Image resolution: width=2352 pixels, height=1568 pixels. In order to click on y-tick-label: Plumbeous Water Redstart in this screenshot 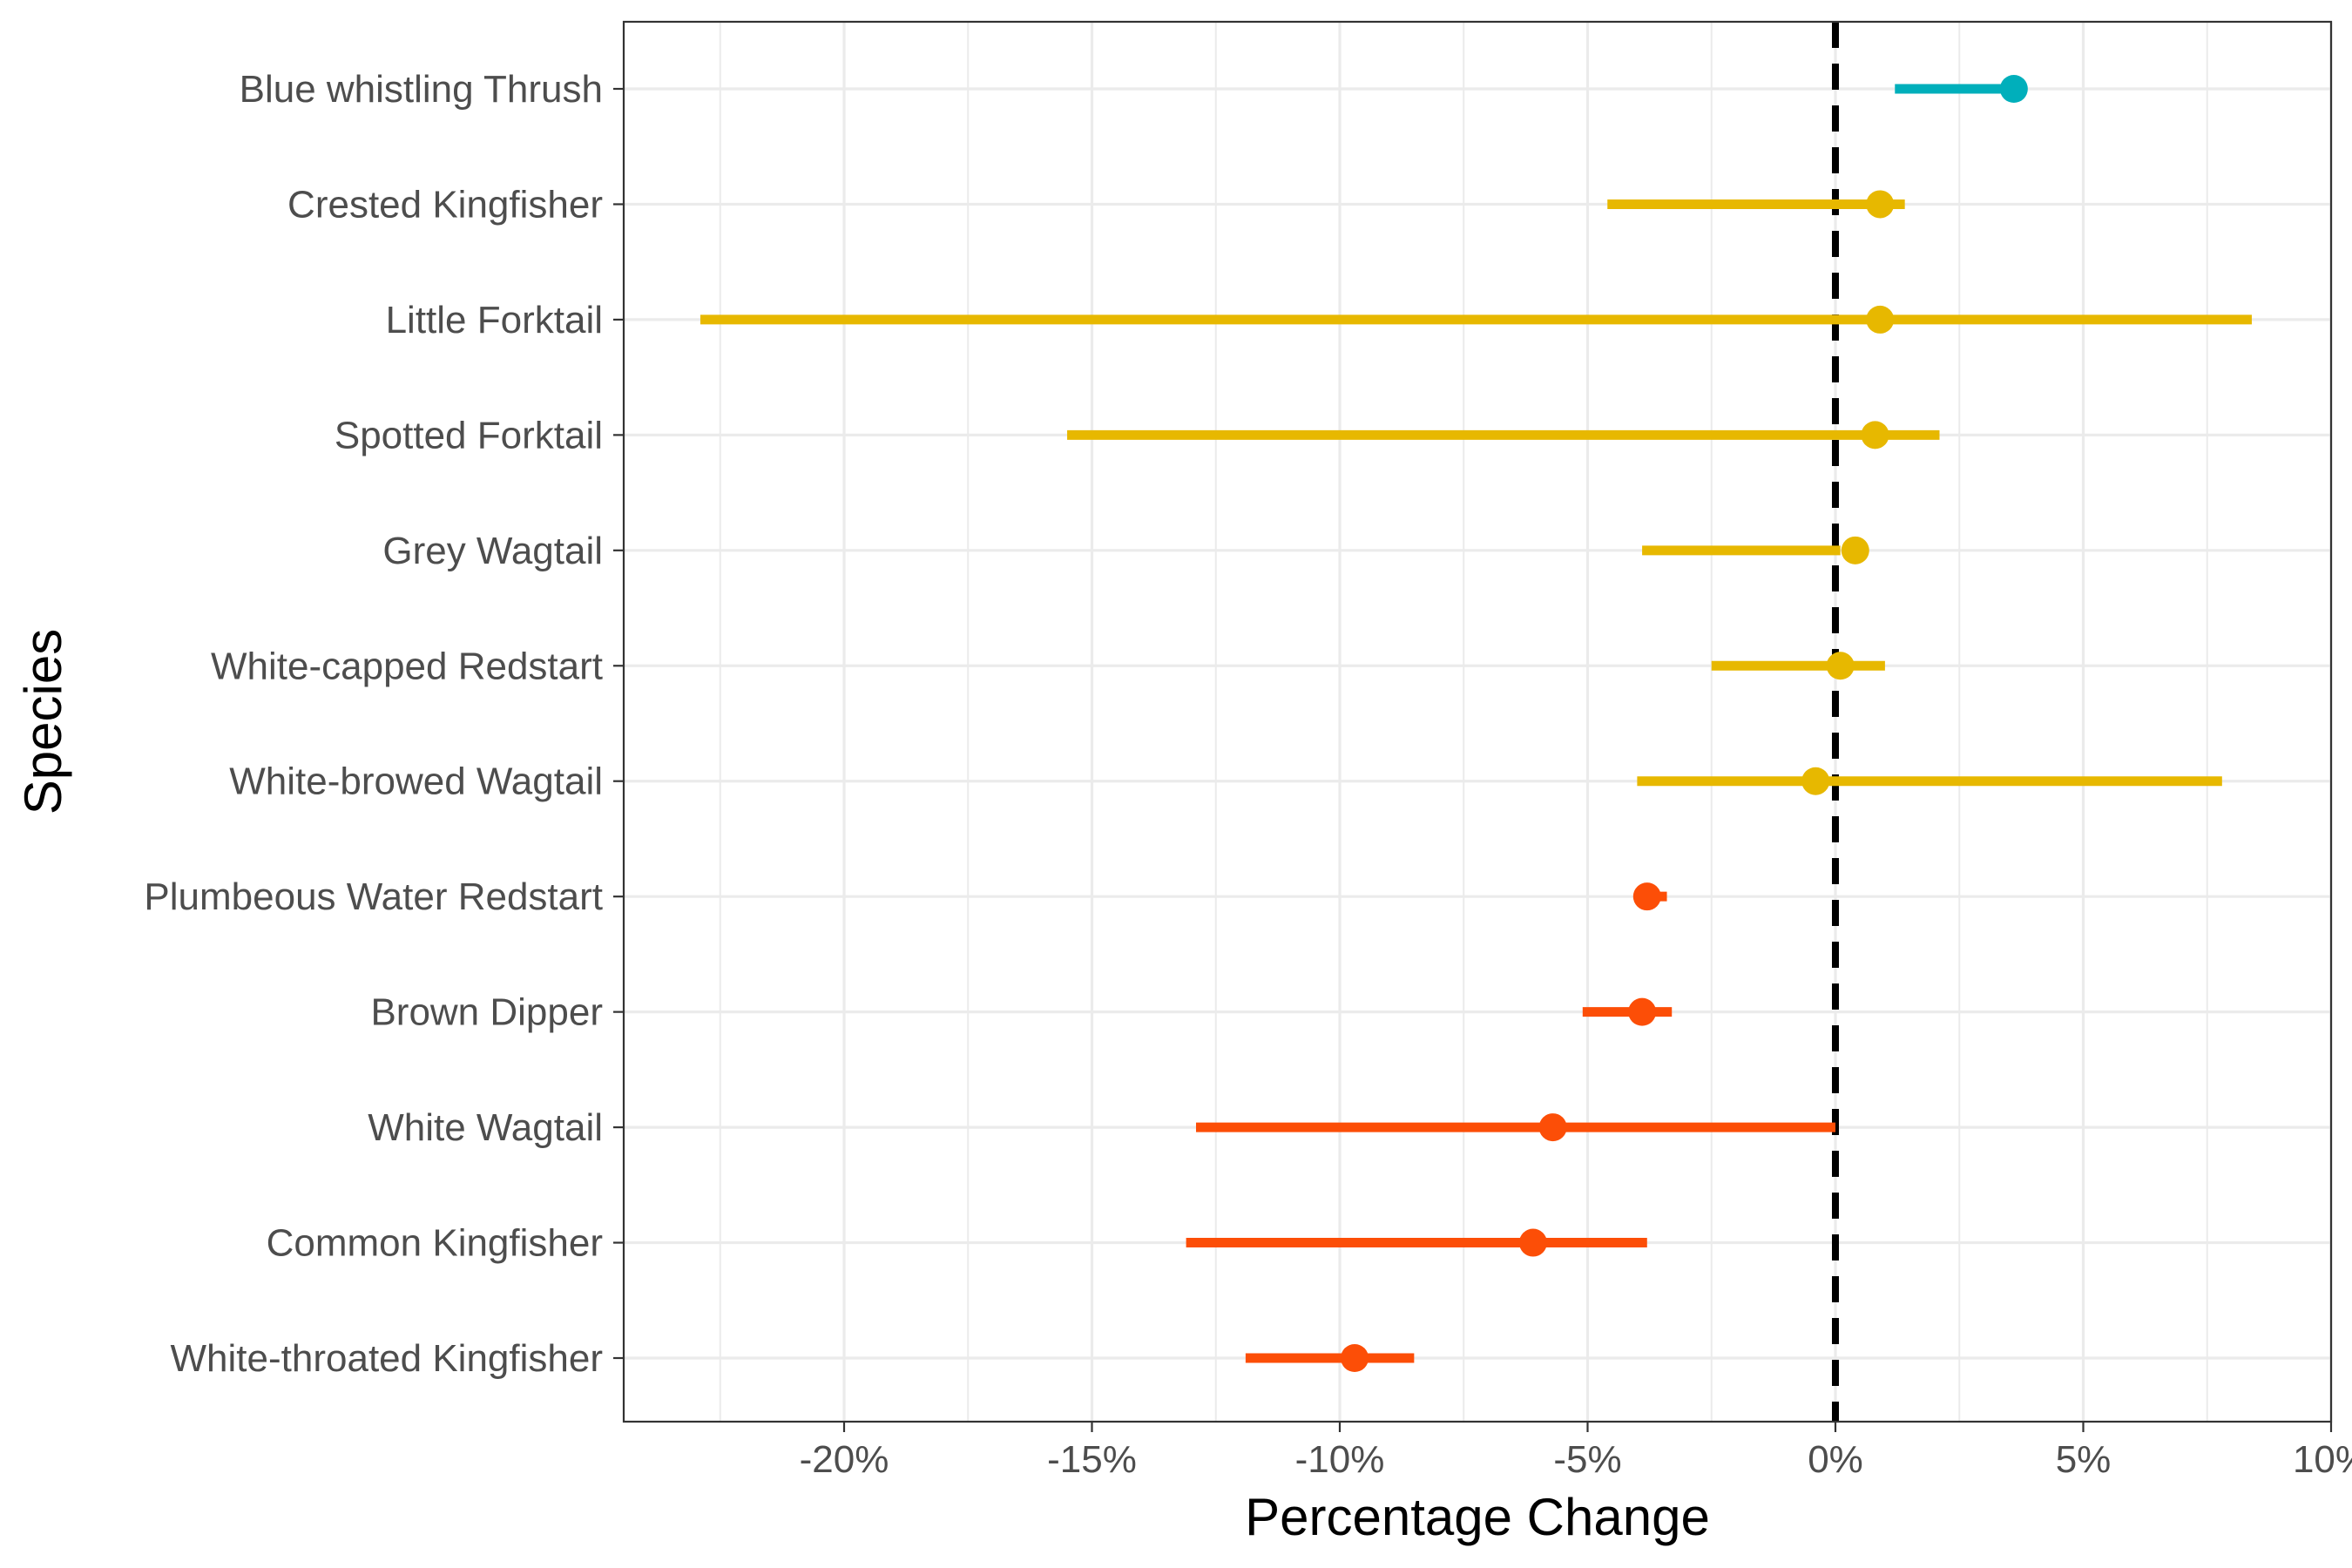, I will do `click(373, 896)`.